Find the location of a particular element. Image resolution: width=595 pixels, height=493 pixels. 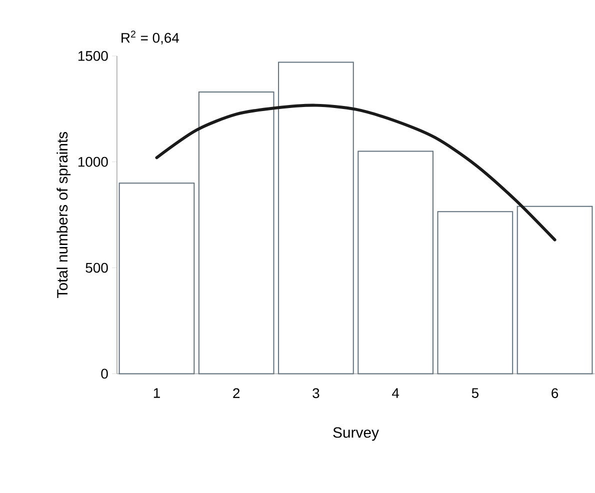

y-tick-label: 0 is located at coordinates (104, 373).